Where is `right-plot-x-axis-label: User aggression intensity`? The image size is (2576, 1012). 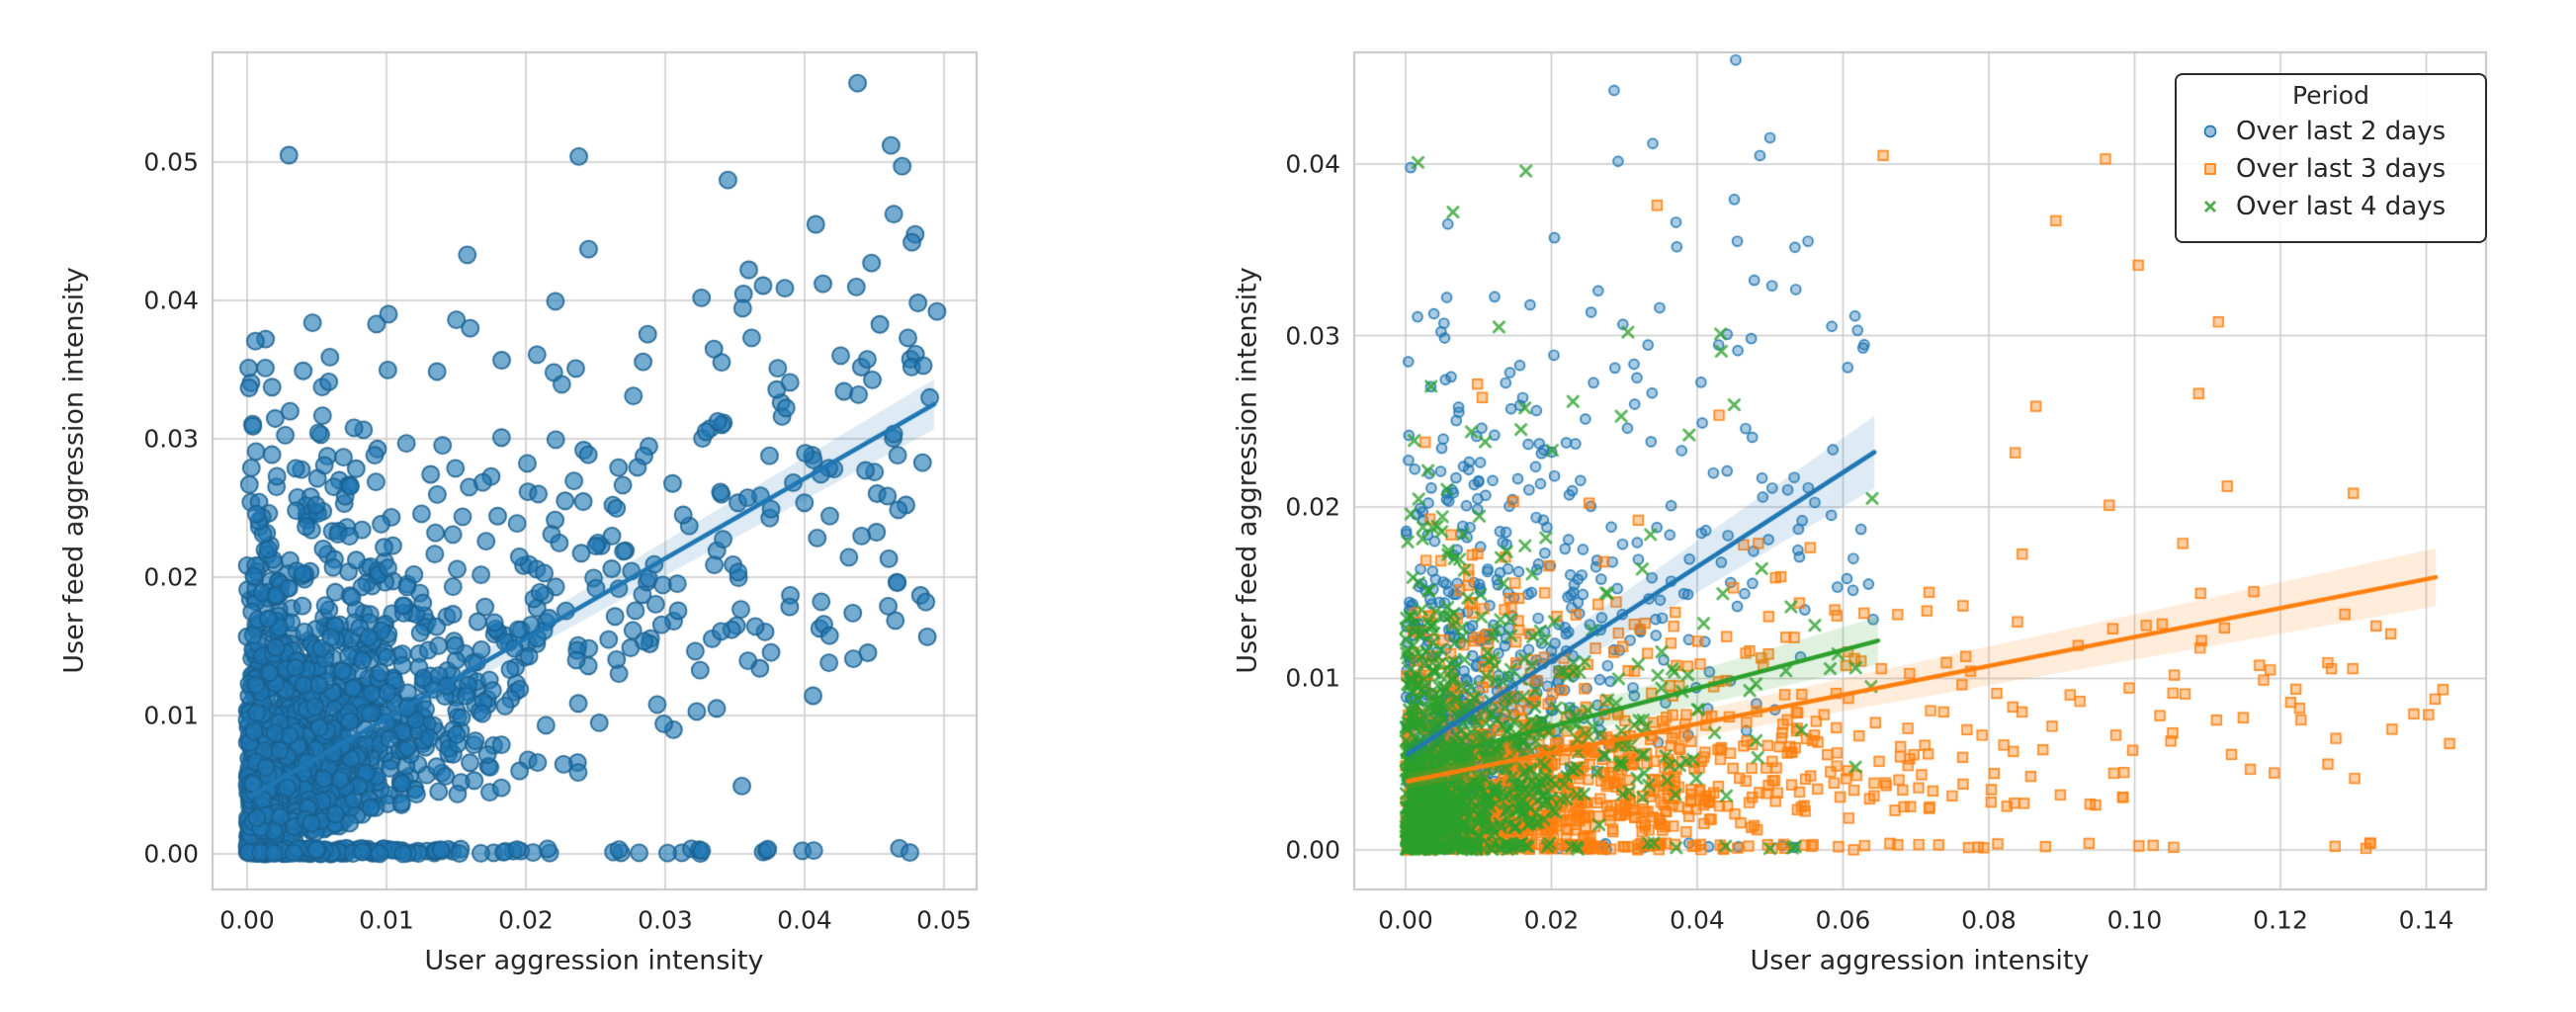
right-plot-x-axis-label: User aggression intensity is located at coordinates (1920, 960).